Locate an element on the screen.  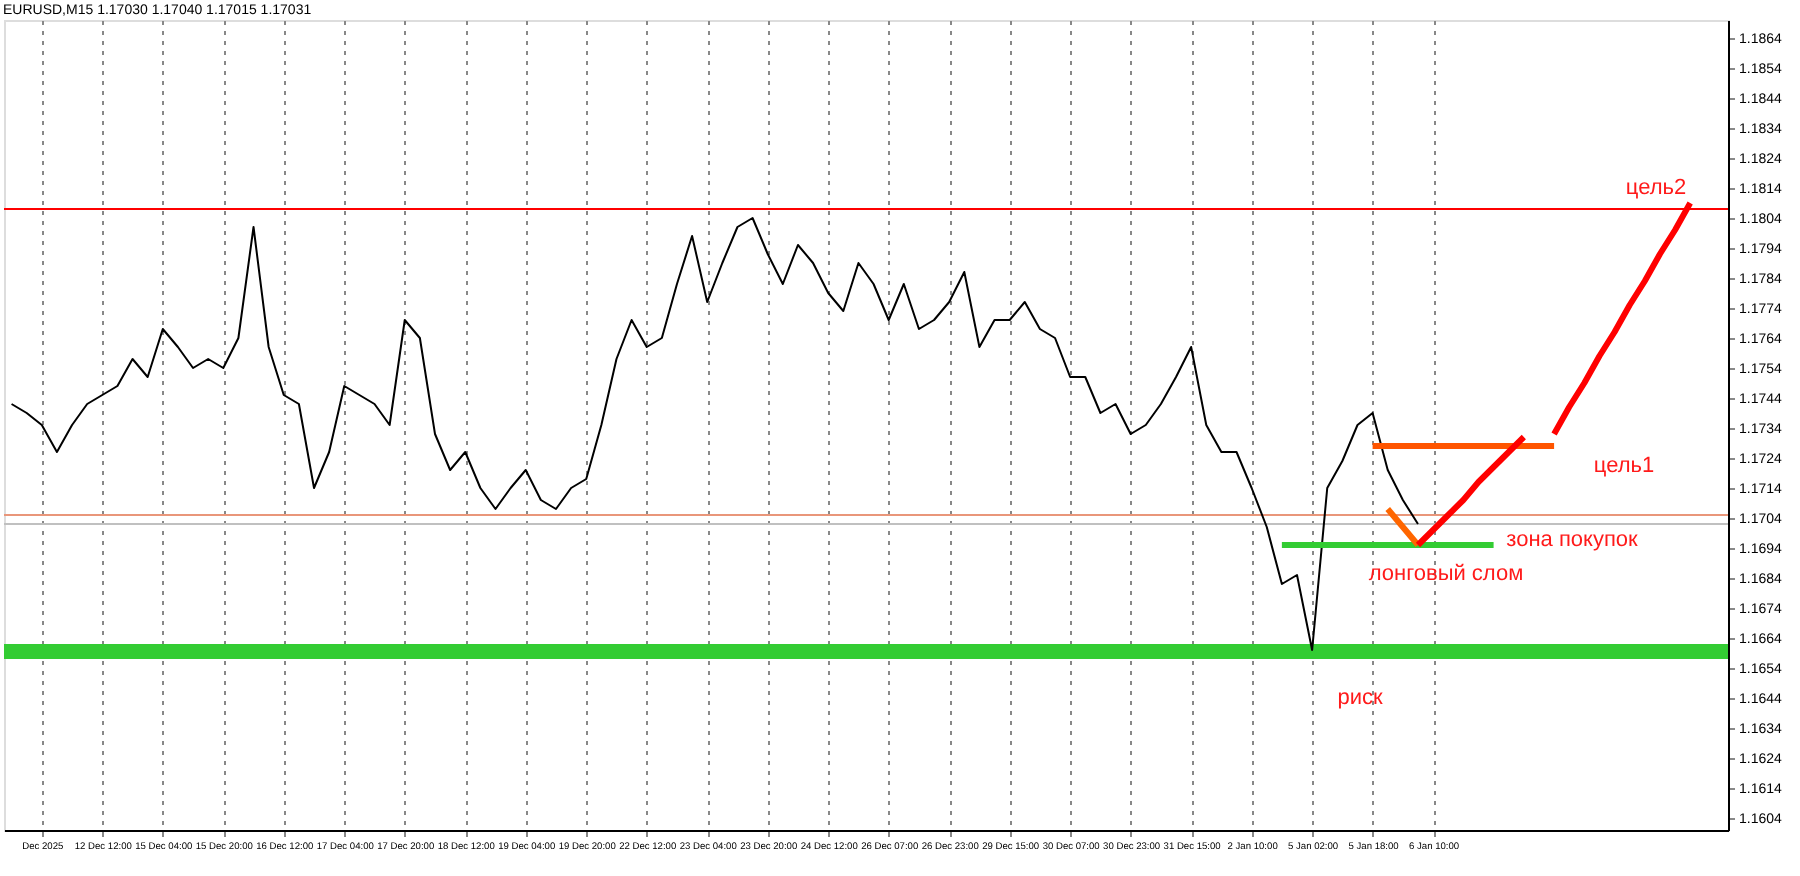
annotation: цель1 is located at coordinates (1624, 466).